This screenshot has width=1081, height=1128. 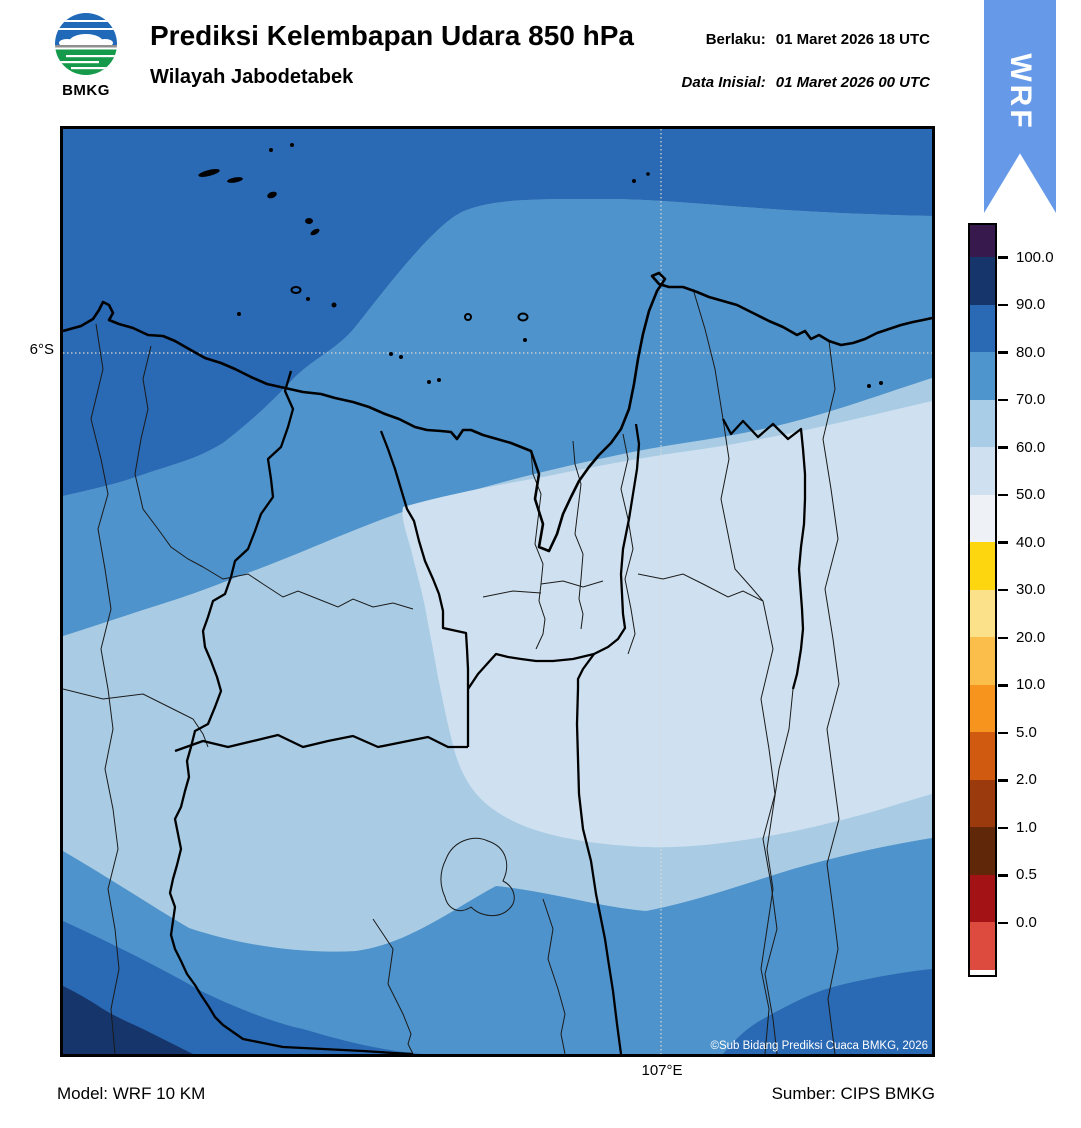 What do you see at coordinates (1035, 257) in the screenshot?
I see `colorbar-tick-label: 100.0` at bounding box center [1035, 257].